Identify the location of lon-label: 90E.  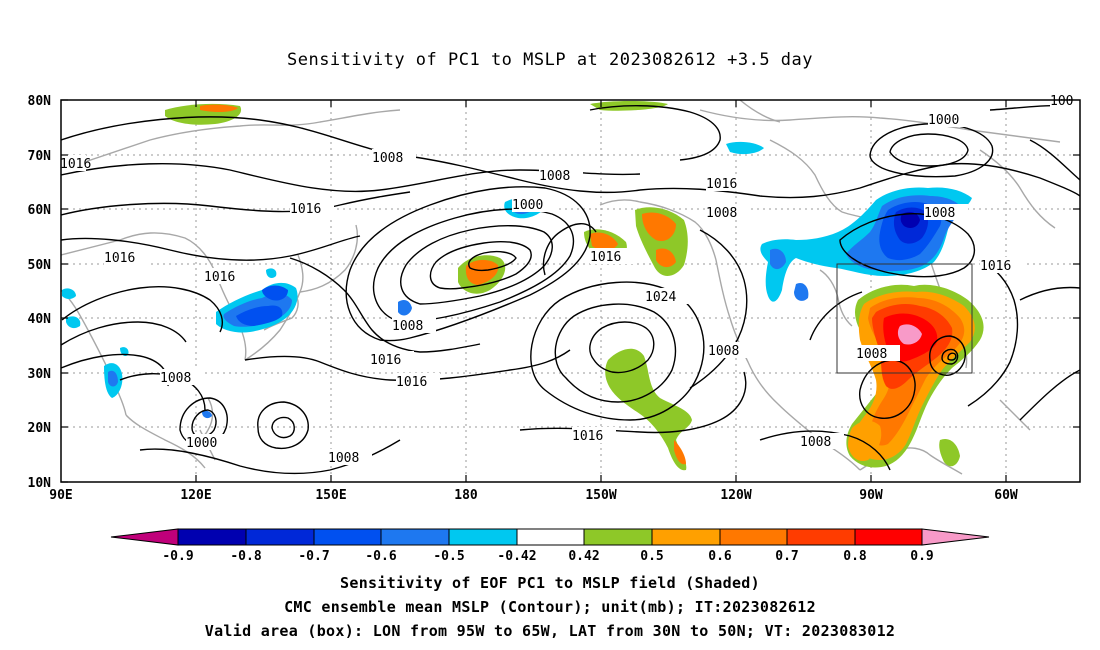
(60, 495).